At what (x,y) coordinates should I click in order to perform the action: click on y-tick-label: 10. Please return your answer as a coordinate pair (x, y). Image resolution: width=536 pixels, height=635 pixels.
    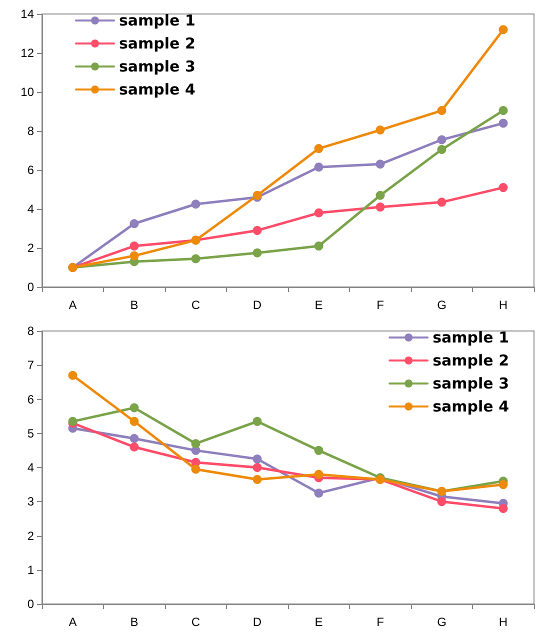
    Looking at the image, I should click on (27, 92).